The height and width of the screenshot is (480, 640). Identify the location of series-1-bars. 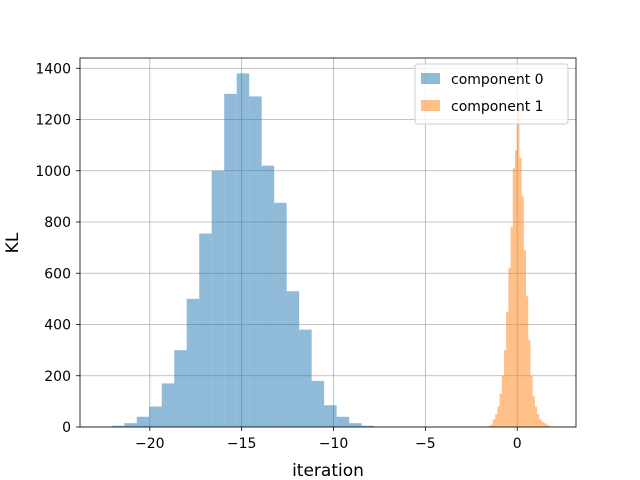
(519, 268).